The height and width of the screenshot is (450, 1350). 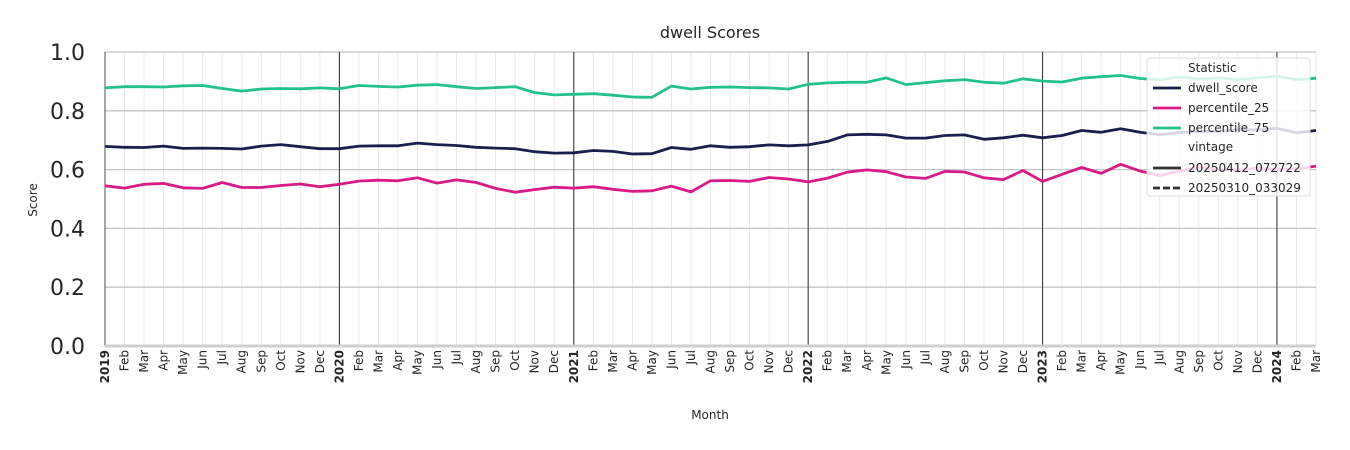 What do you see at coordinates (67, 53) in the screenshot?
I see `y-tick-label: 1.0` at bounding box center [67, 53].